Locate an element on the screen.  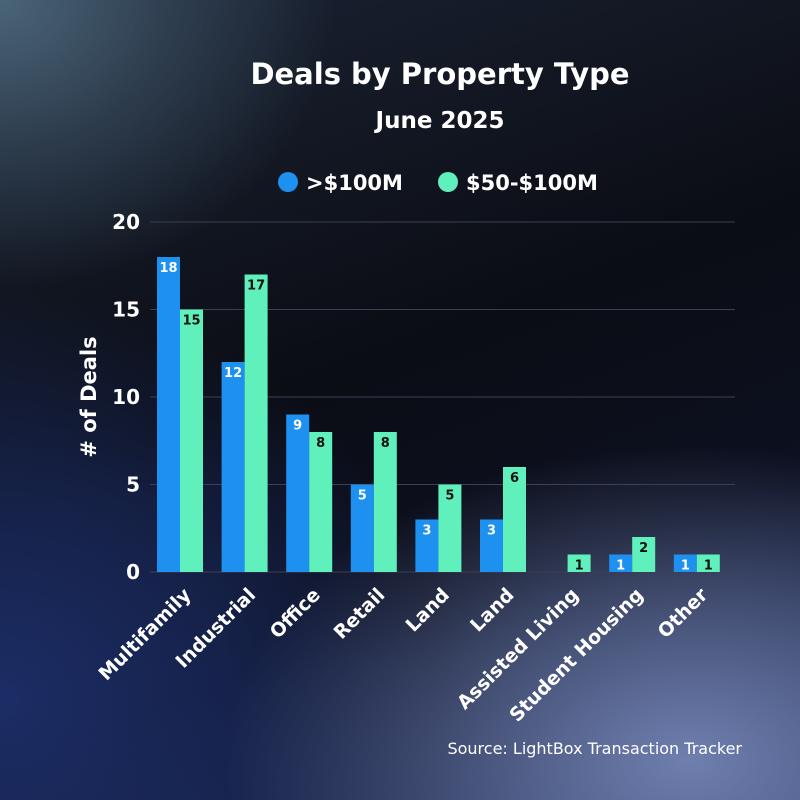
data-label: 2 is located at coordinates (643, 548).